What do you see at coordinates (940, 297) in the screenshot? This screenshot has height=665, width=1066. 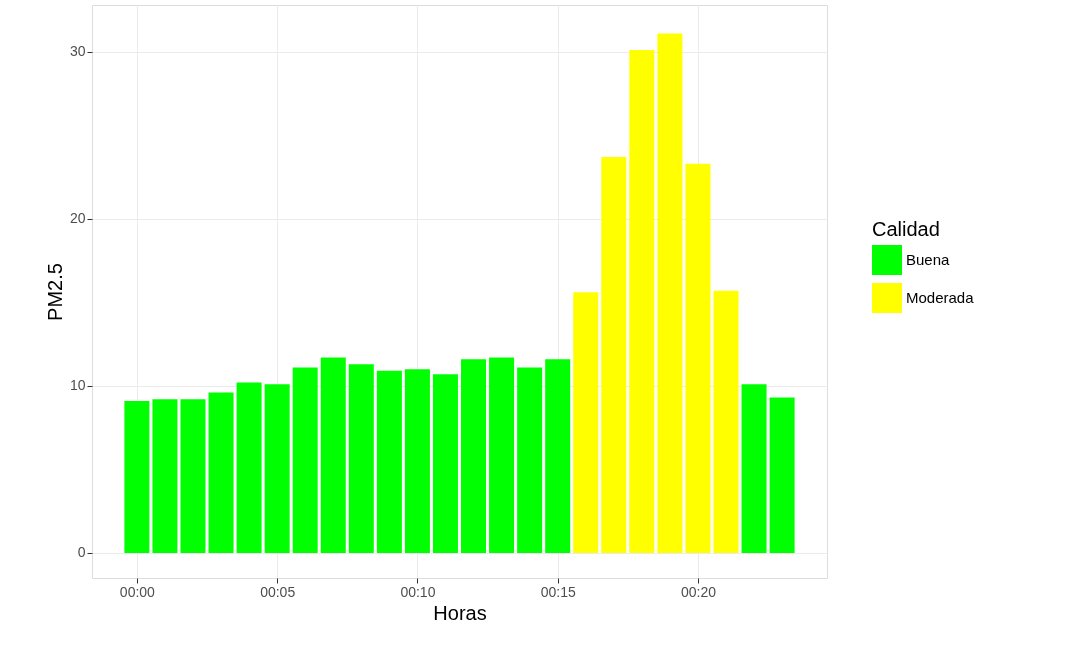 I see `legend-label: Moderada` at bounding box center [940, 297].